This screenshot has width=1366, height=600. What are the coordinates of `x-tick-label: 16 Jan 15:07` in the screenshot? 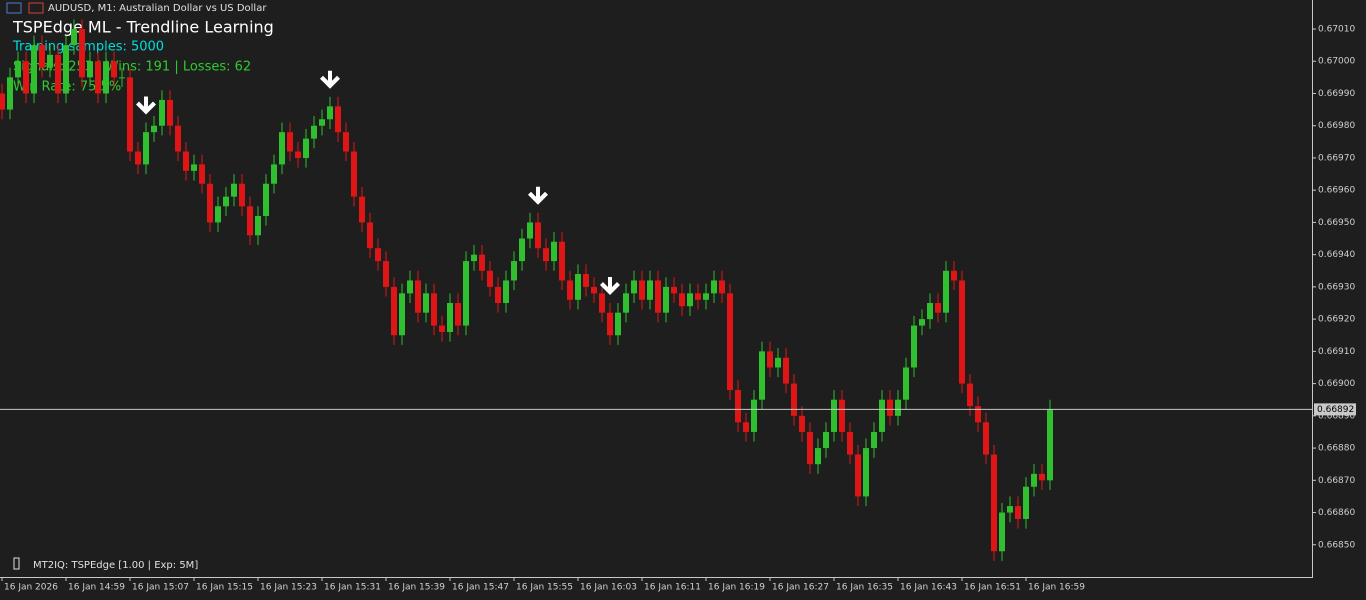 It's located at (160, 588).